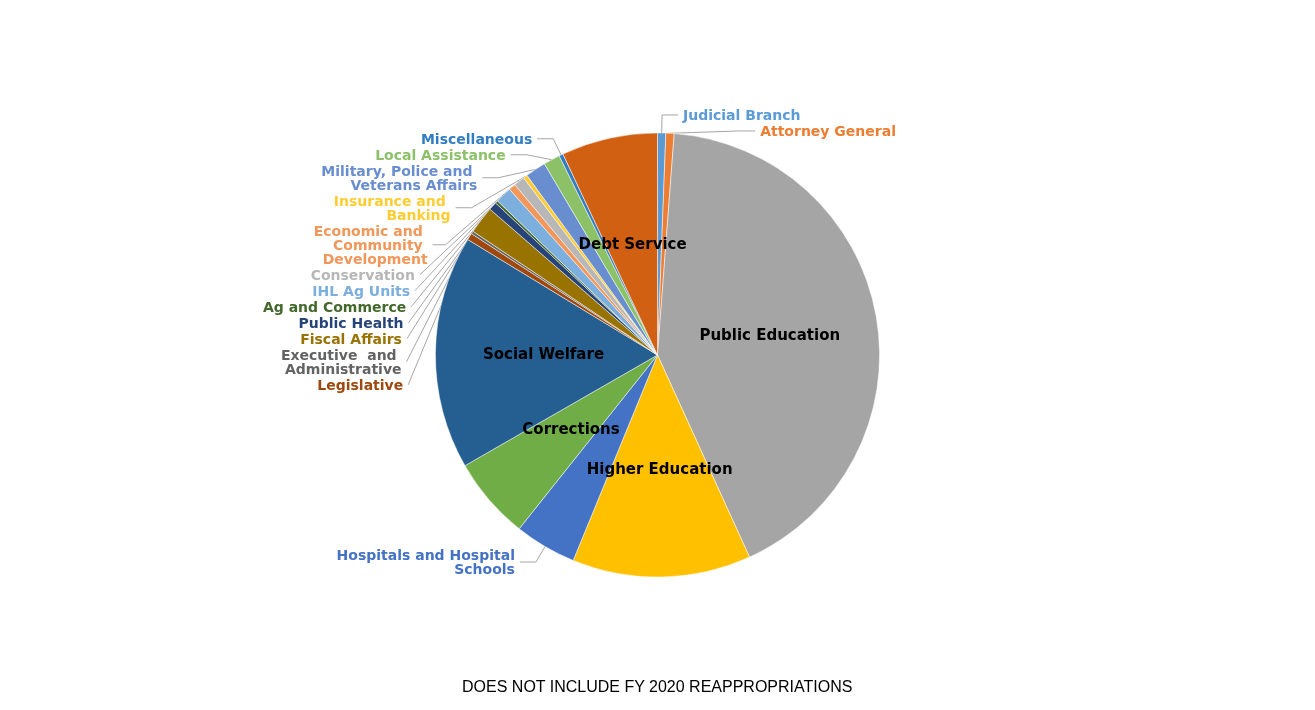 The image size is (1315, 710). Describe the element at coordinates (476, 138) in the screenshot. I see `slice-label: Miscellaneous` at that location.